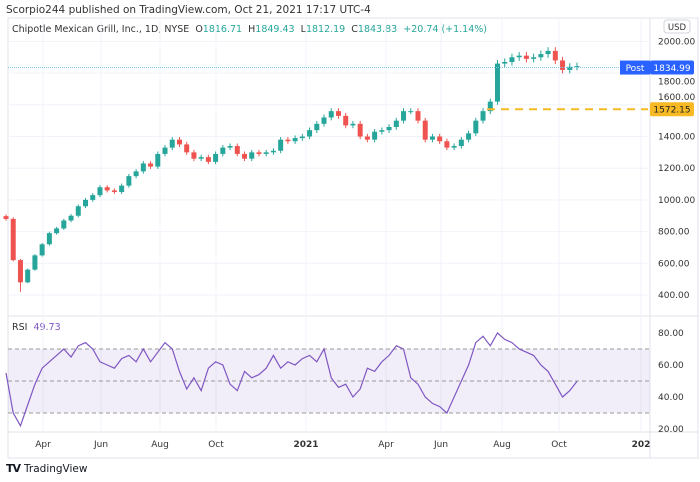 The image size is (700, 482). What do you see at coordinates (354, 29) in the screenshot?
I see `close-label: C` at bounding box center [354, 29].